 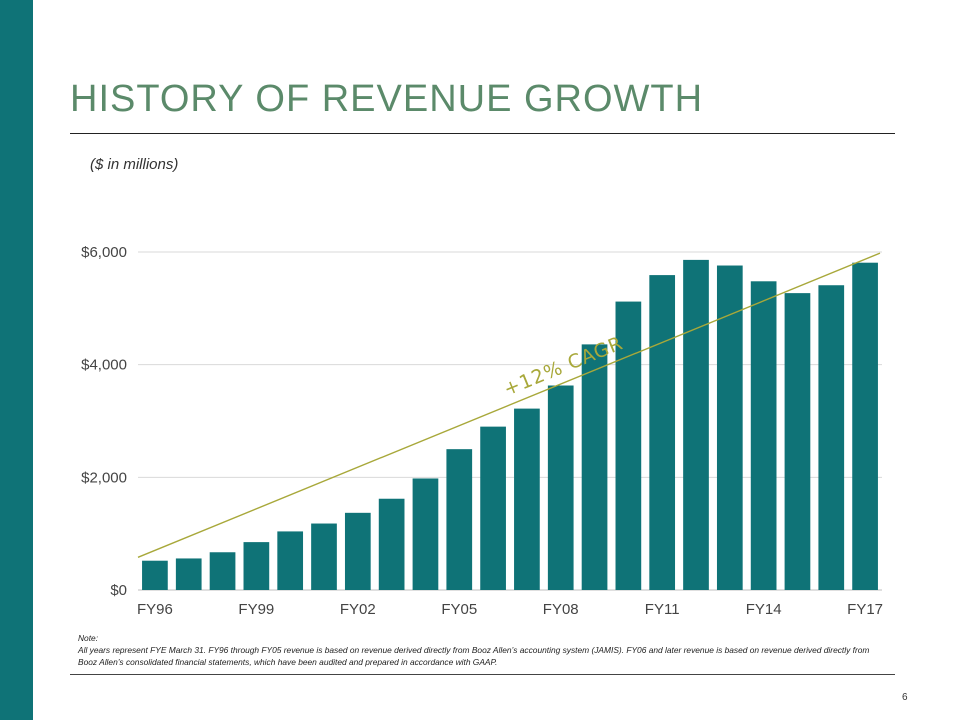 What do you see at coordinates (905, 697) in the screenshot?
I see `page-number: 6` at bounding box center [905, 697].